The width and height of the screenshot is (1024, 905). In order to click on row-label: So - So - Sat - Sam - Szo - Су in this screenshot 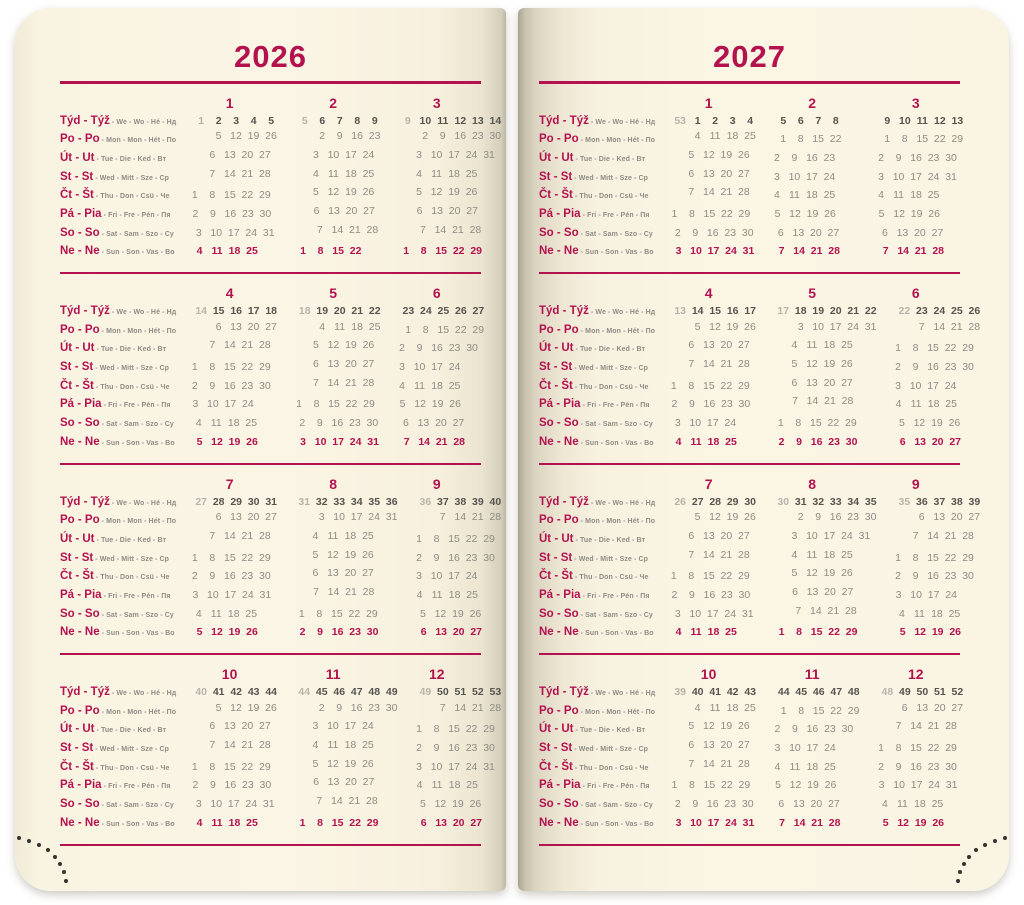, I will do `click(596, 232)`.